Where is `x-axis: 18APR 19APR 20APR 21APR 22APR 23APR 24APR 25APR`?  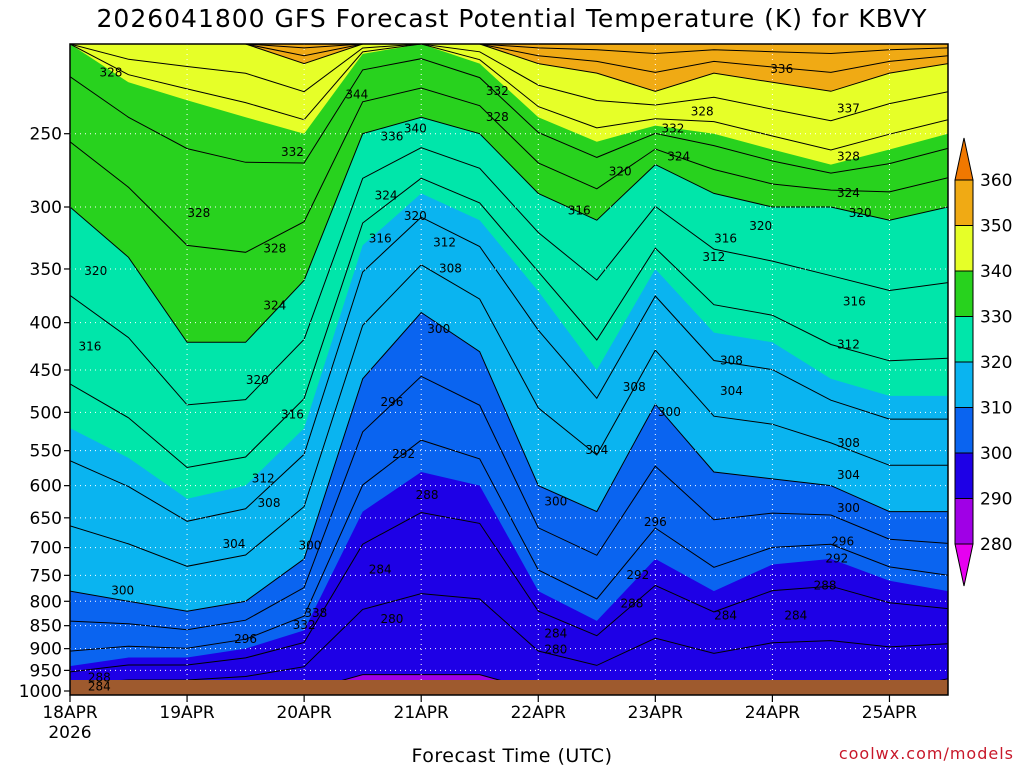 x-axis: 18APR 19APR 20APR 21APR 22APR 23APR 24APR 25APR is located at coordinates (479, 709).